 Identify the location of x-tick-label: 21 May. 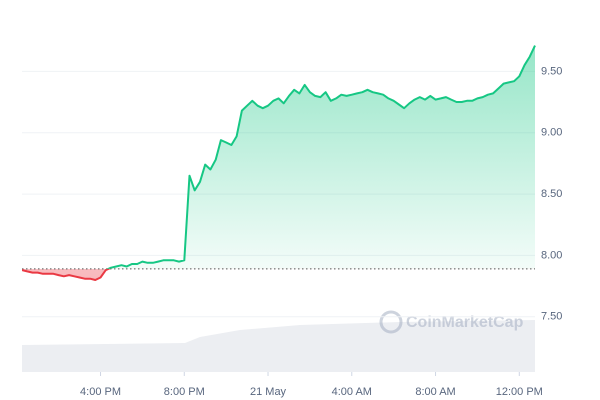
(268, 392).